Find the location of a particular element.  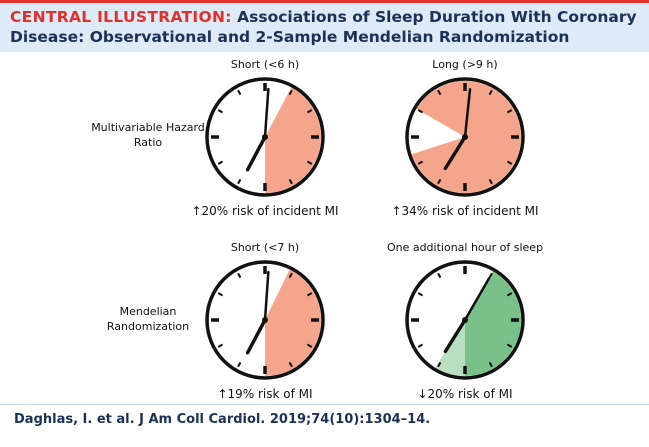

panel-title: Short (<7 h) is located at coordinates (265, 247).